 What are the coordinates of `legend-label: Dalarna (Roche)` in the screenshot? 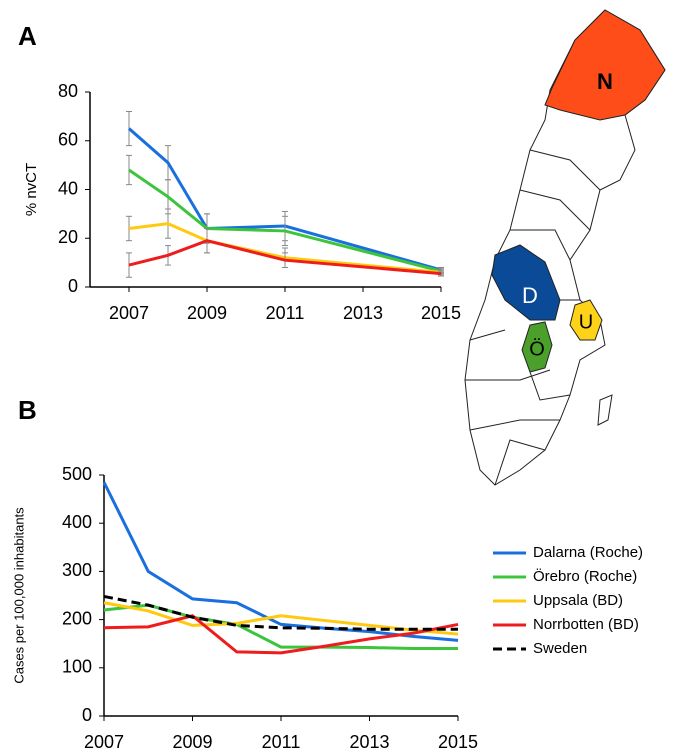 It's located at (588, 552).